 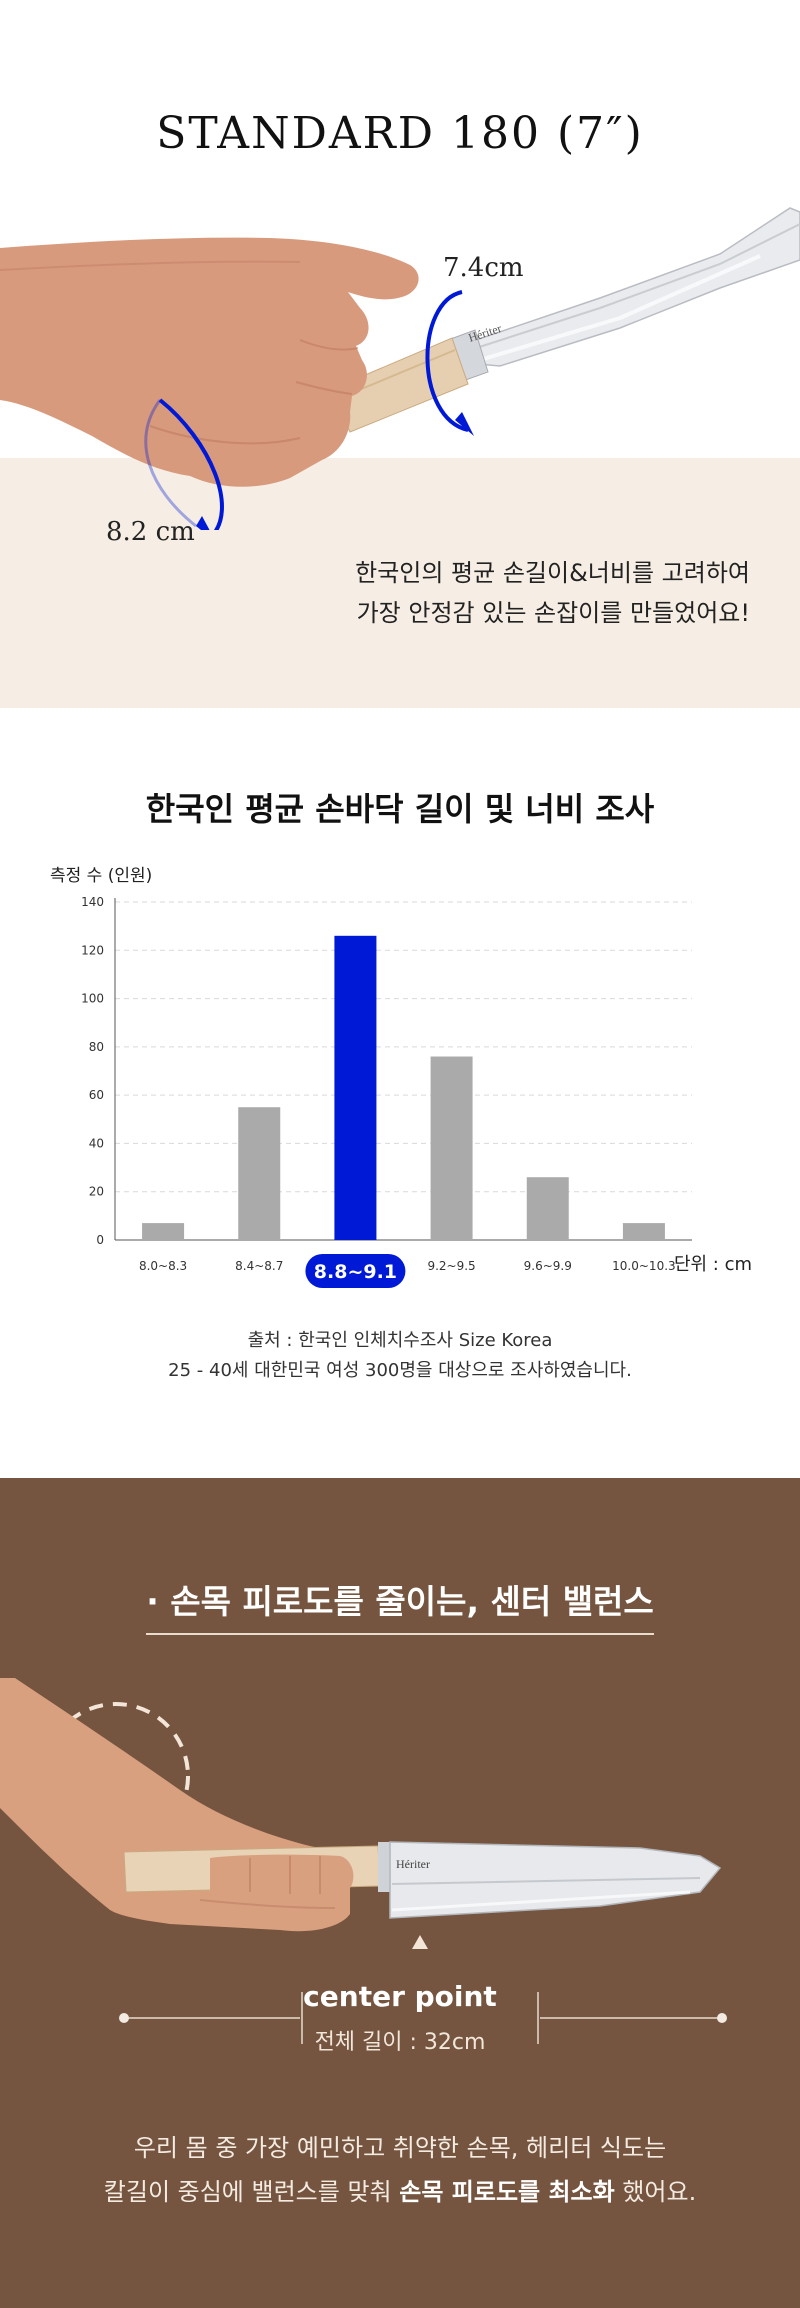 I want to click on hand-holding-knife-illustration: Hériter, so click(x=400, y=368).